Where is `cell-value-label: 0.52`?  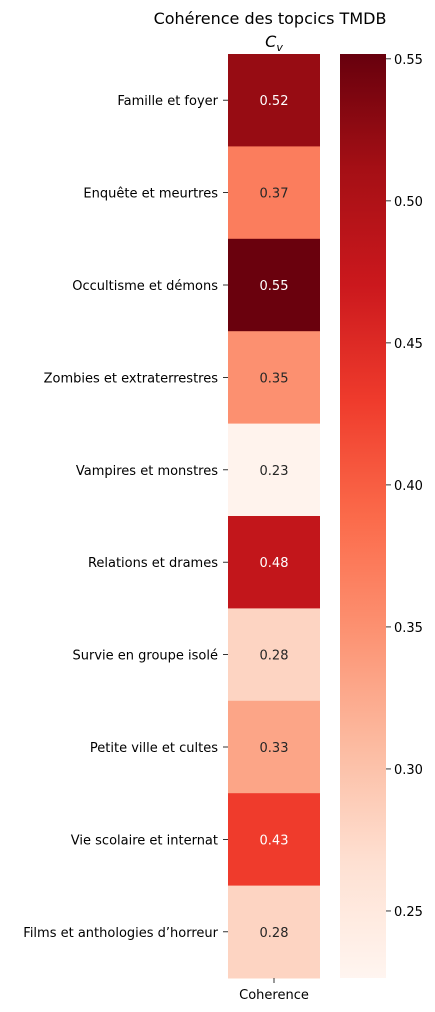
cell-value-label: 0.52 is located at coordinates (274, 101).